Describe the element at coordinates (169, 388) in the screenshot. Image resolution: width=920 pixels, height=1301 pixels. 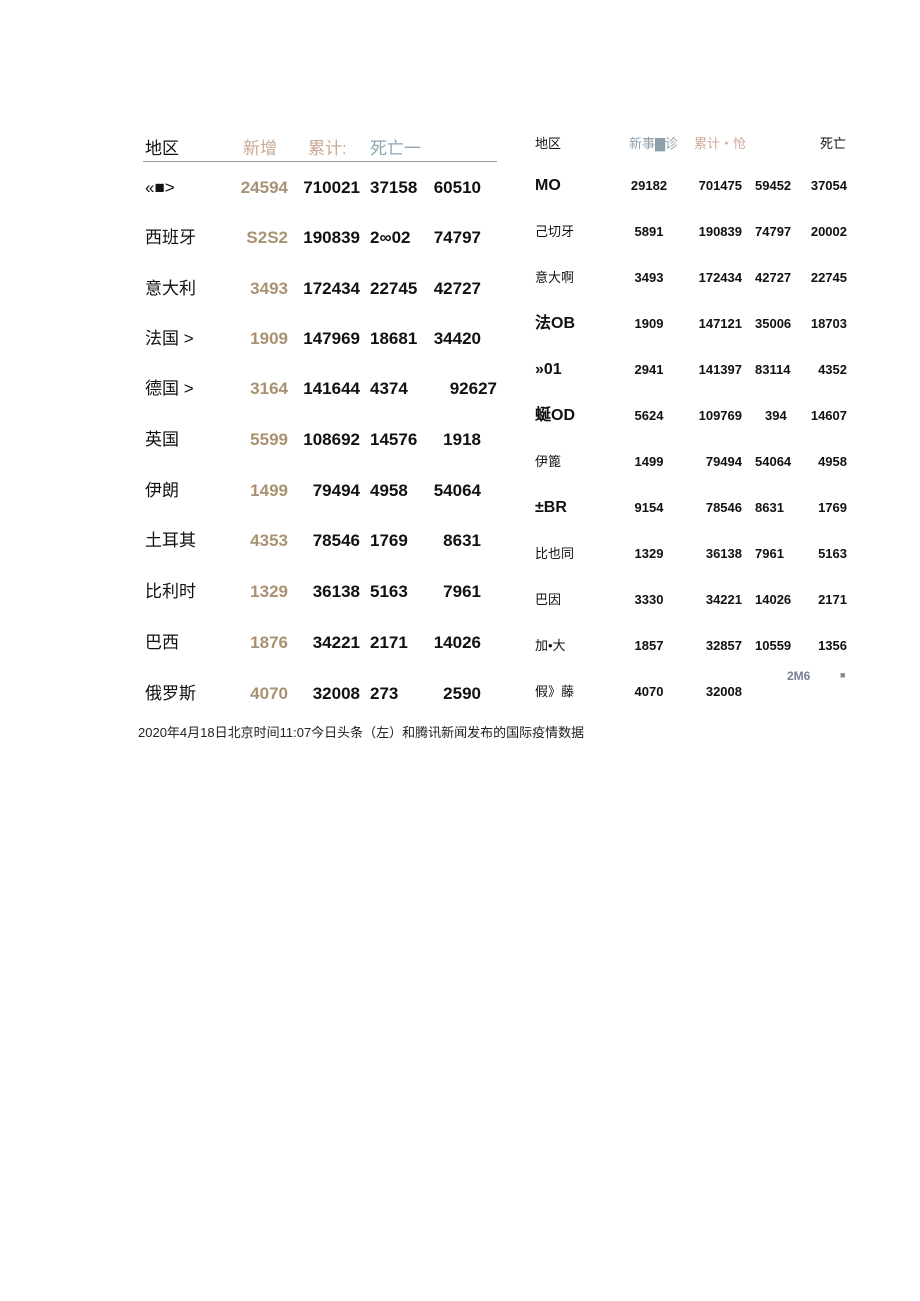
I see `region-name: 德国 >` at that location.